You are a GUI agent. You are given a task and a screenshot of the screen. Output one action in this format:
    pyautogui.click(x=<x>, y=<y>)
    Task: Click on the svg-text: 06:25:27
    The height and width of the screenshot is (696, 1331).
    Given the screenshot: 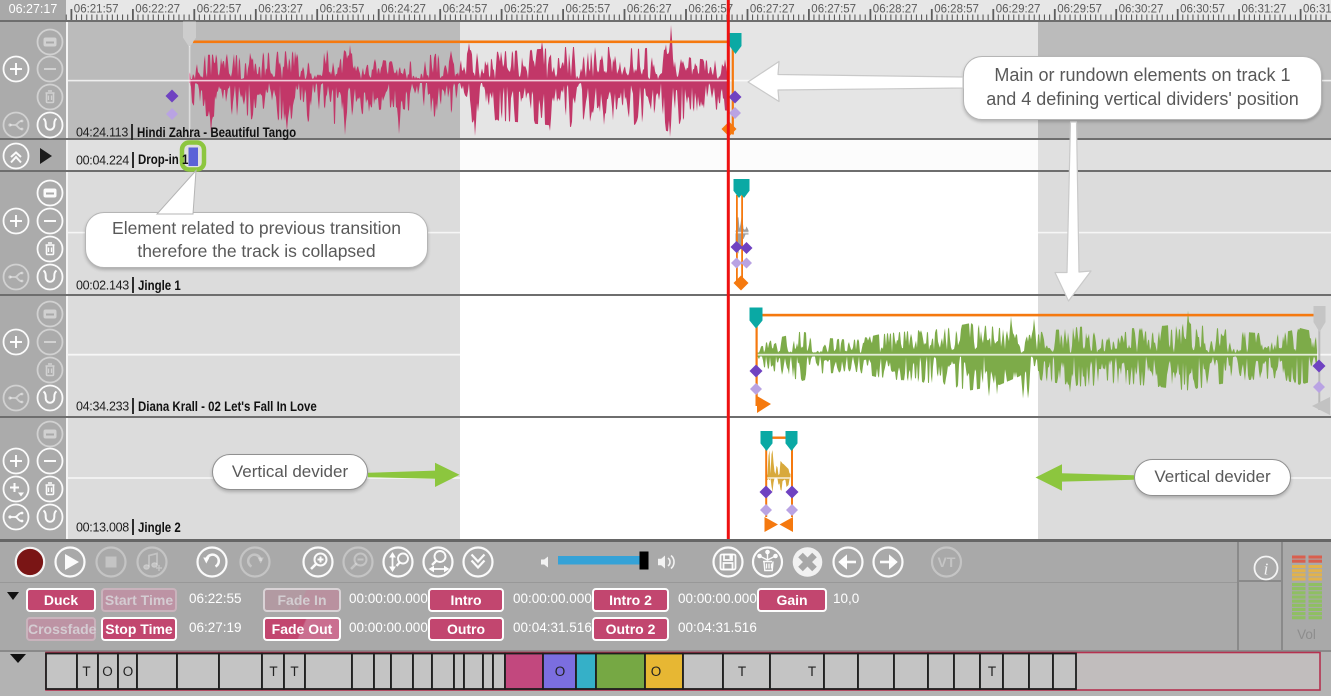 What is the action you would take?
    pyautogui.click(x=526, y=10)
    